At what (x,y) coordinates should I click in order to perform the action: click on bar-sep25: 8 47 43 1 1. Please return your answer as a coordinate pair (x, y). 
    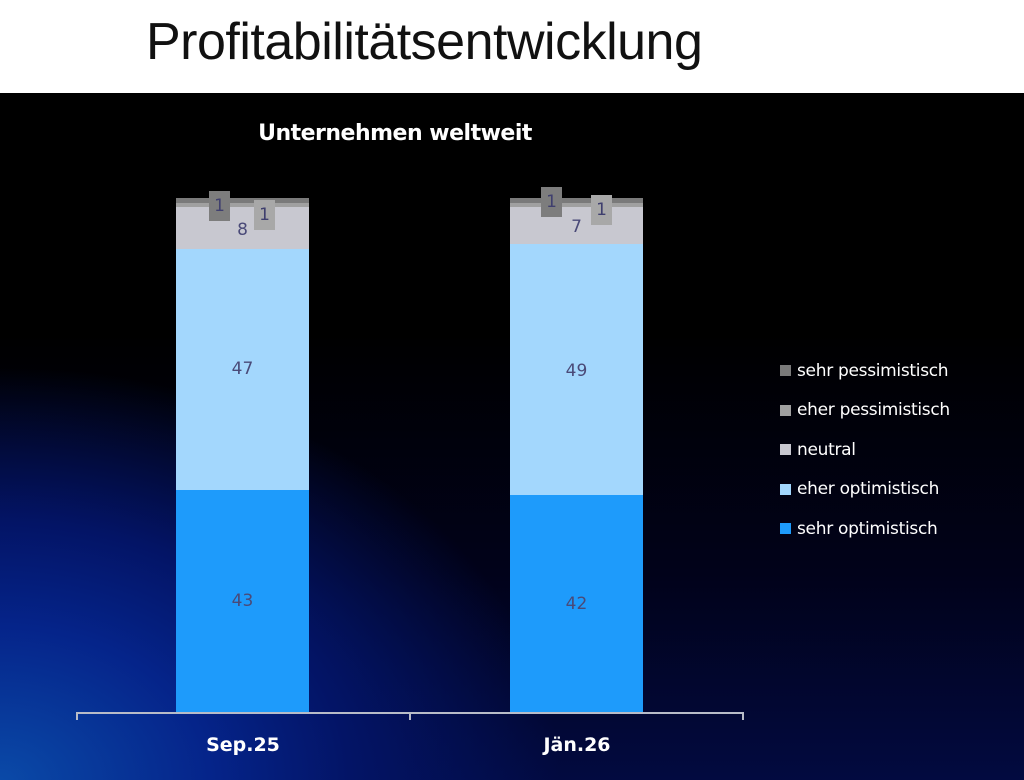
    Looking at the image, I should click on (242, 451).